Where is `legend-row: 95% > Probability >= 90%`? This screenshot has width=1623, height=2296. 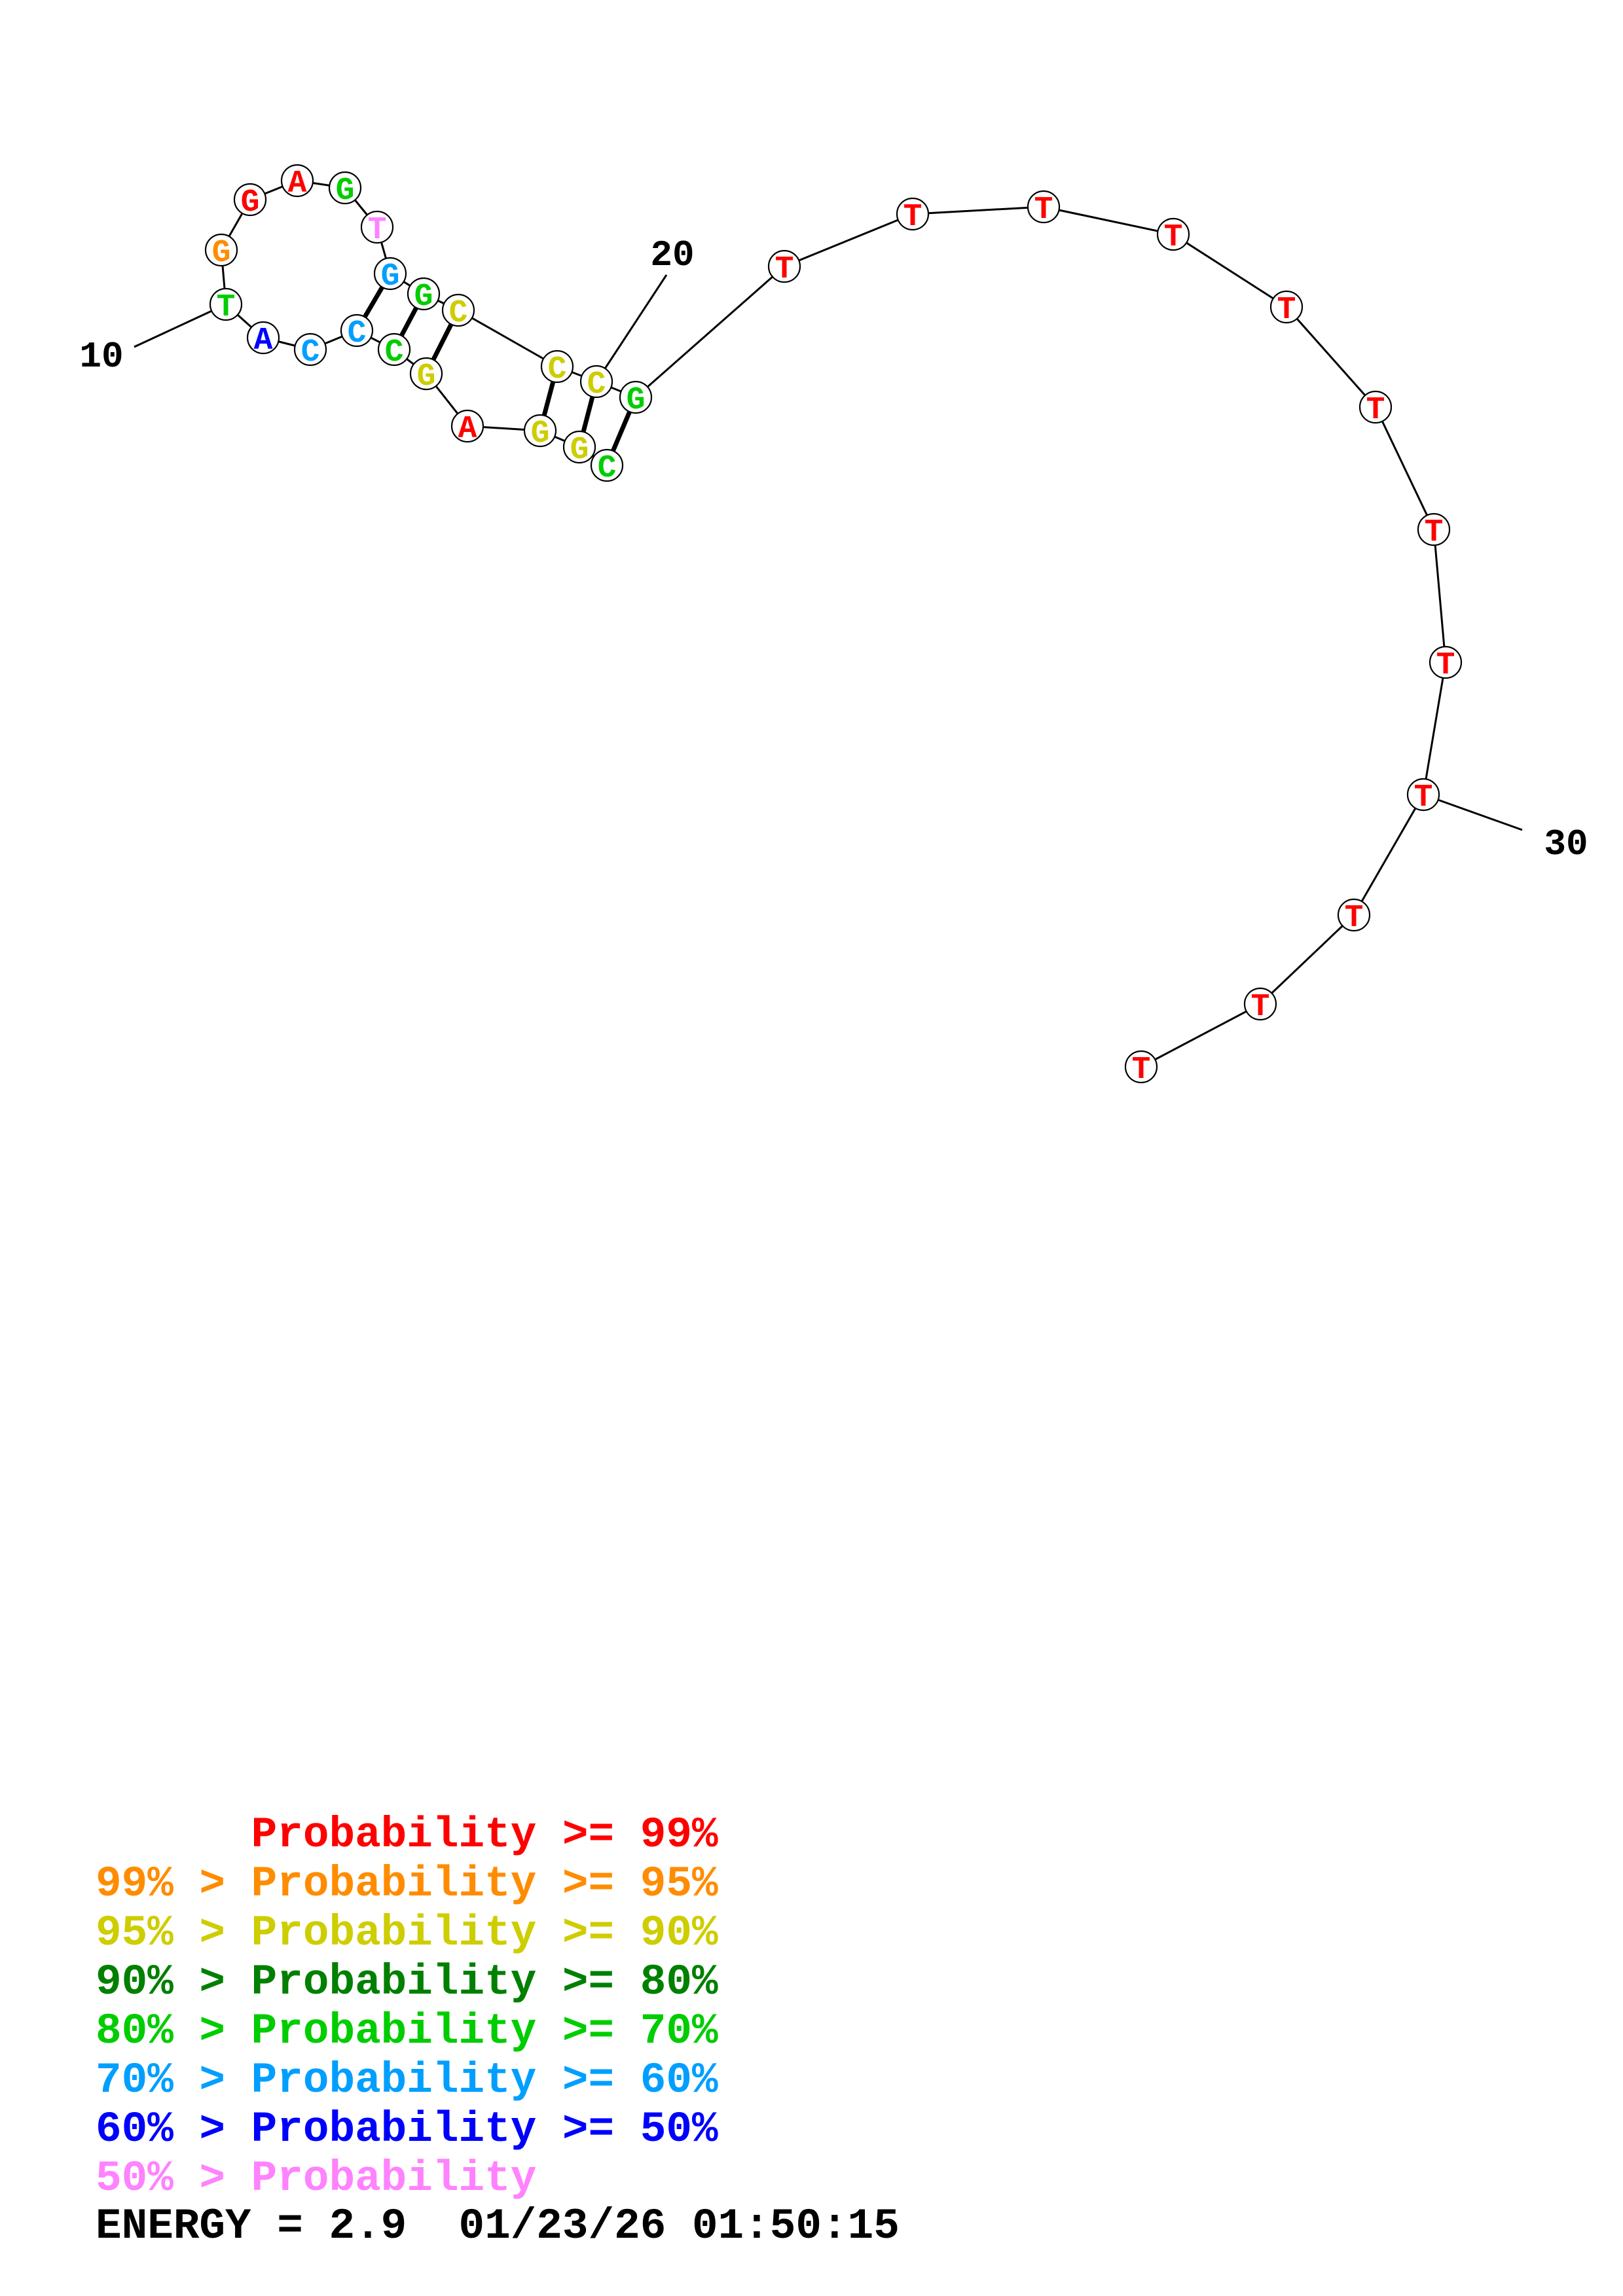
legend-row: 95% > Probability >= 90% is located at coordinates (407, 1933).